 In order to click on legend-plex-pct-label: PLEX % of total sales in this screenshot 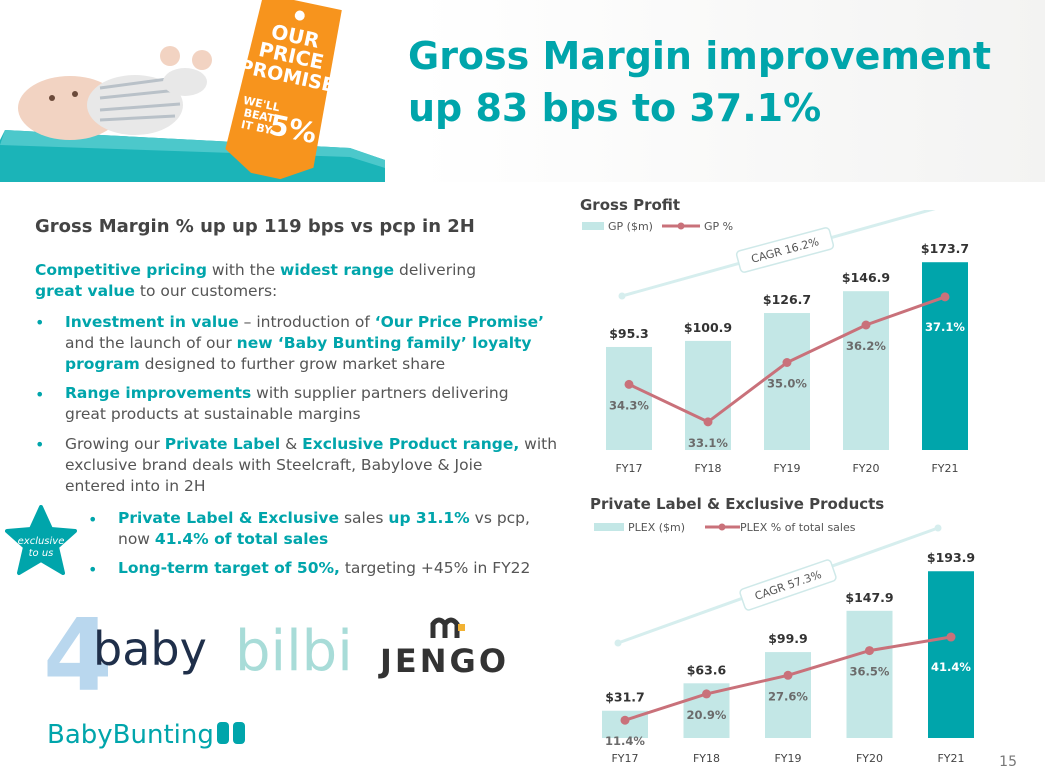, I will do `click(798, 527)`.